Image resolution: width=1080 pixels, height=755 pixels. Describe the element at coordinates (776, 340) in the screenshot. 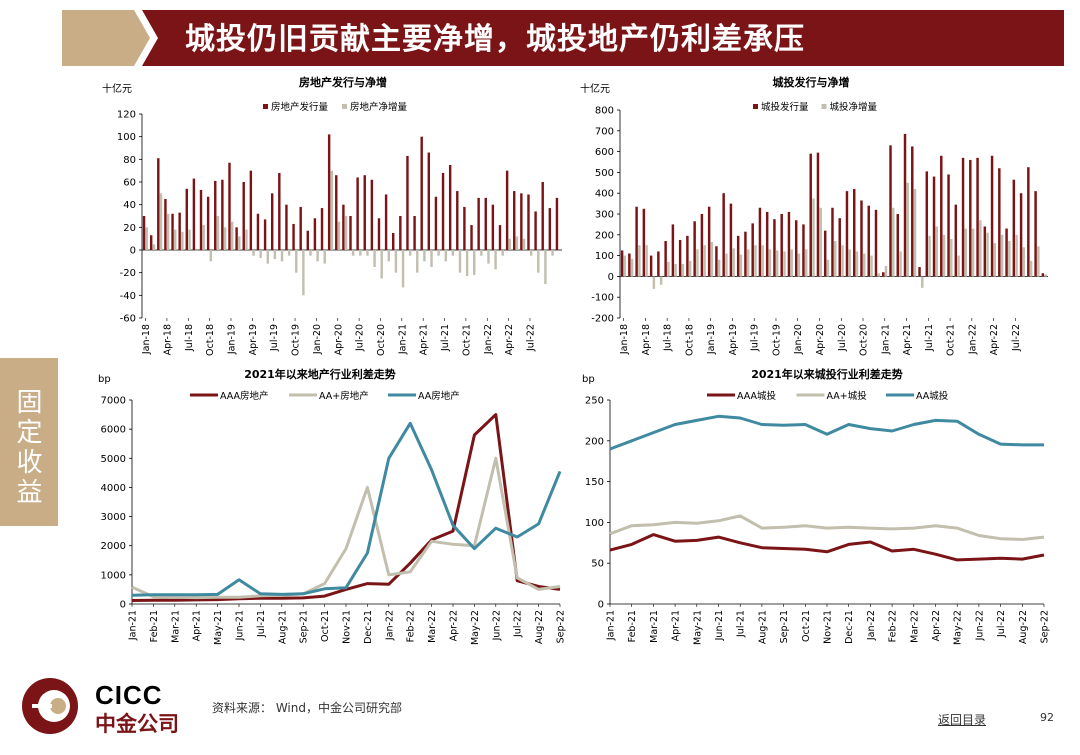

I see `x-tick-label: Oct-19` at that location.